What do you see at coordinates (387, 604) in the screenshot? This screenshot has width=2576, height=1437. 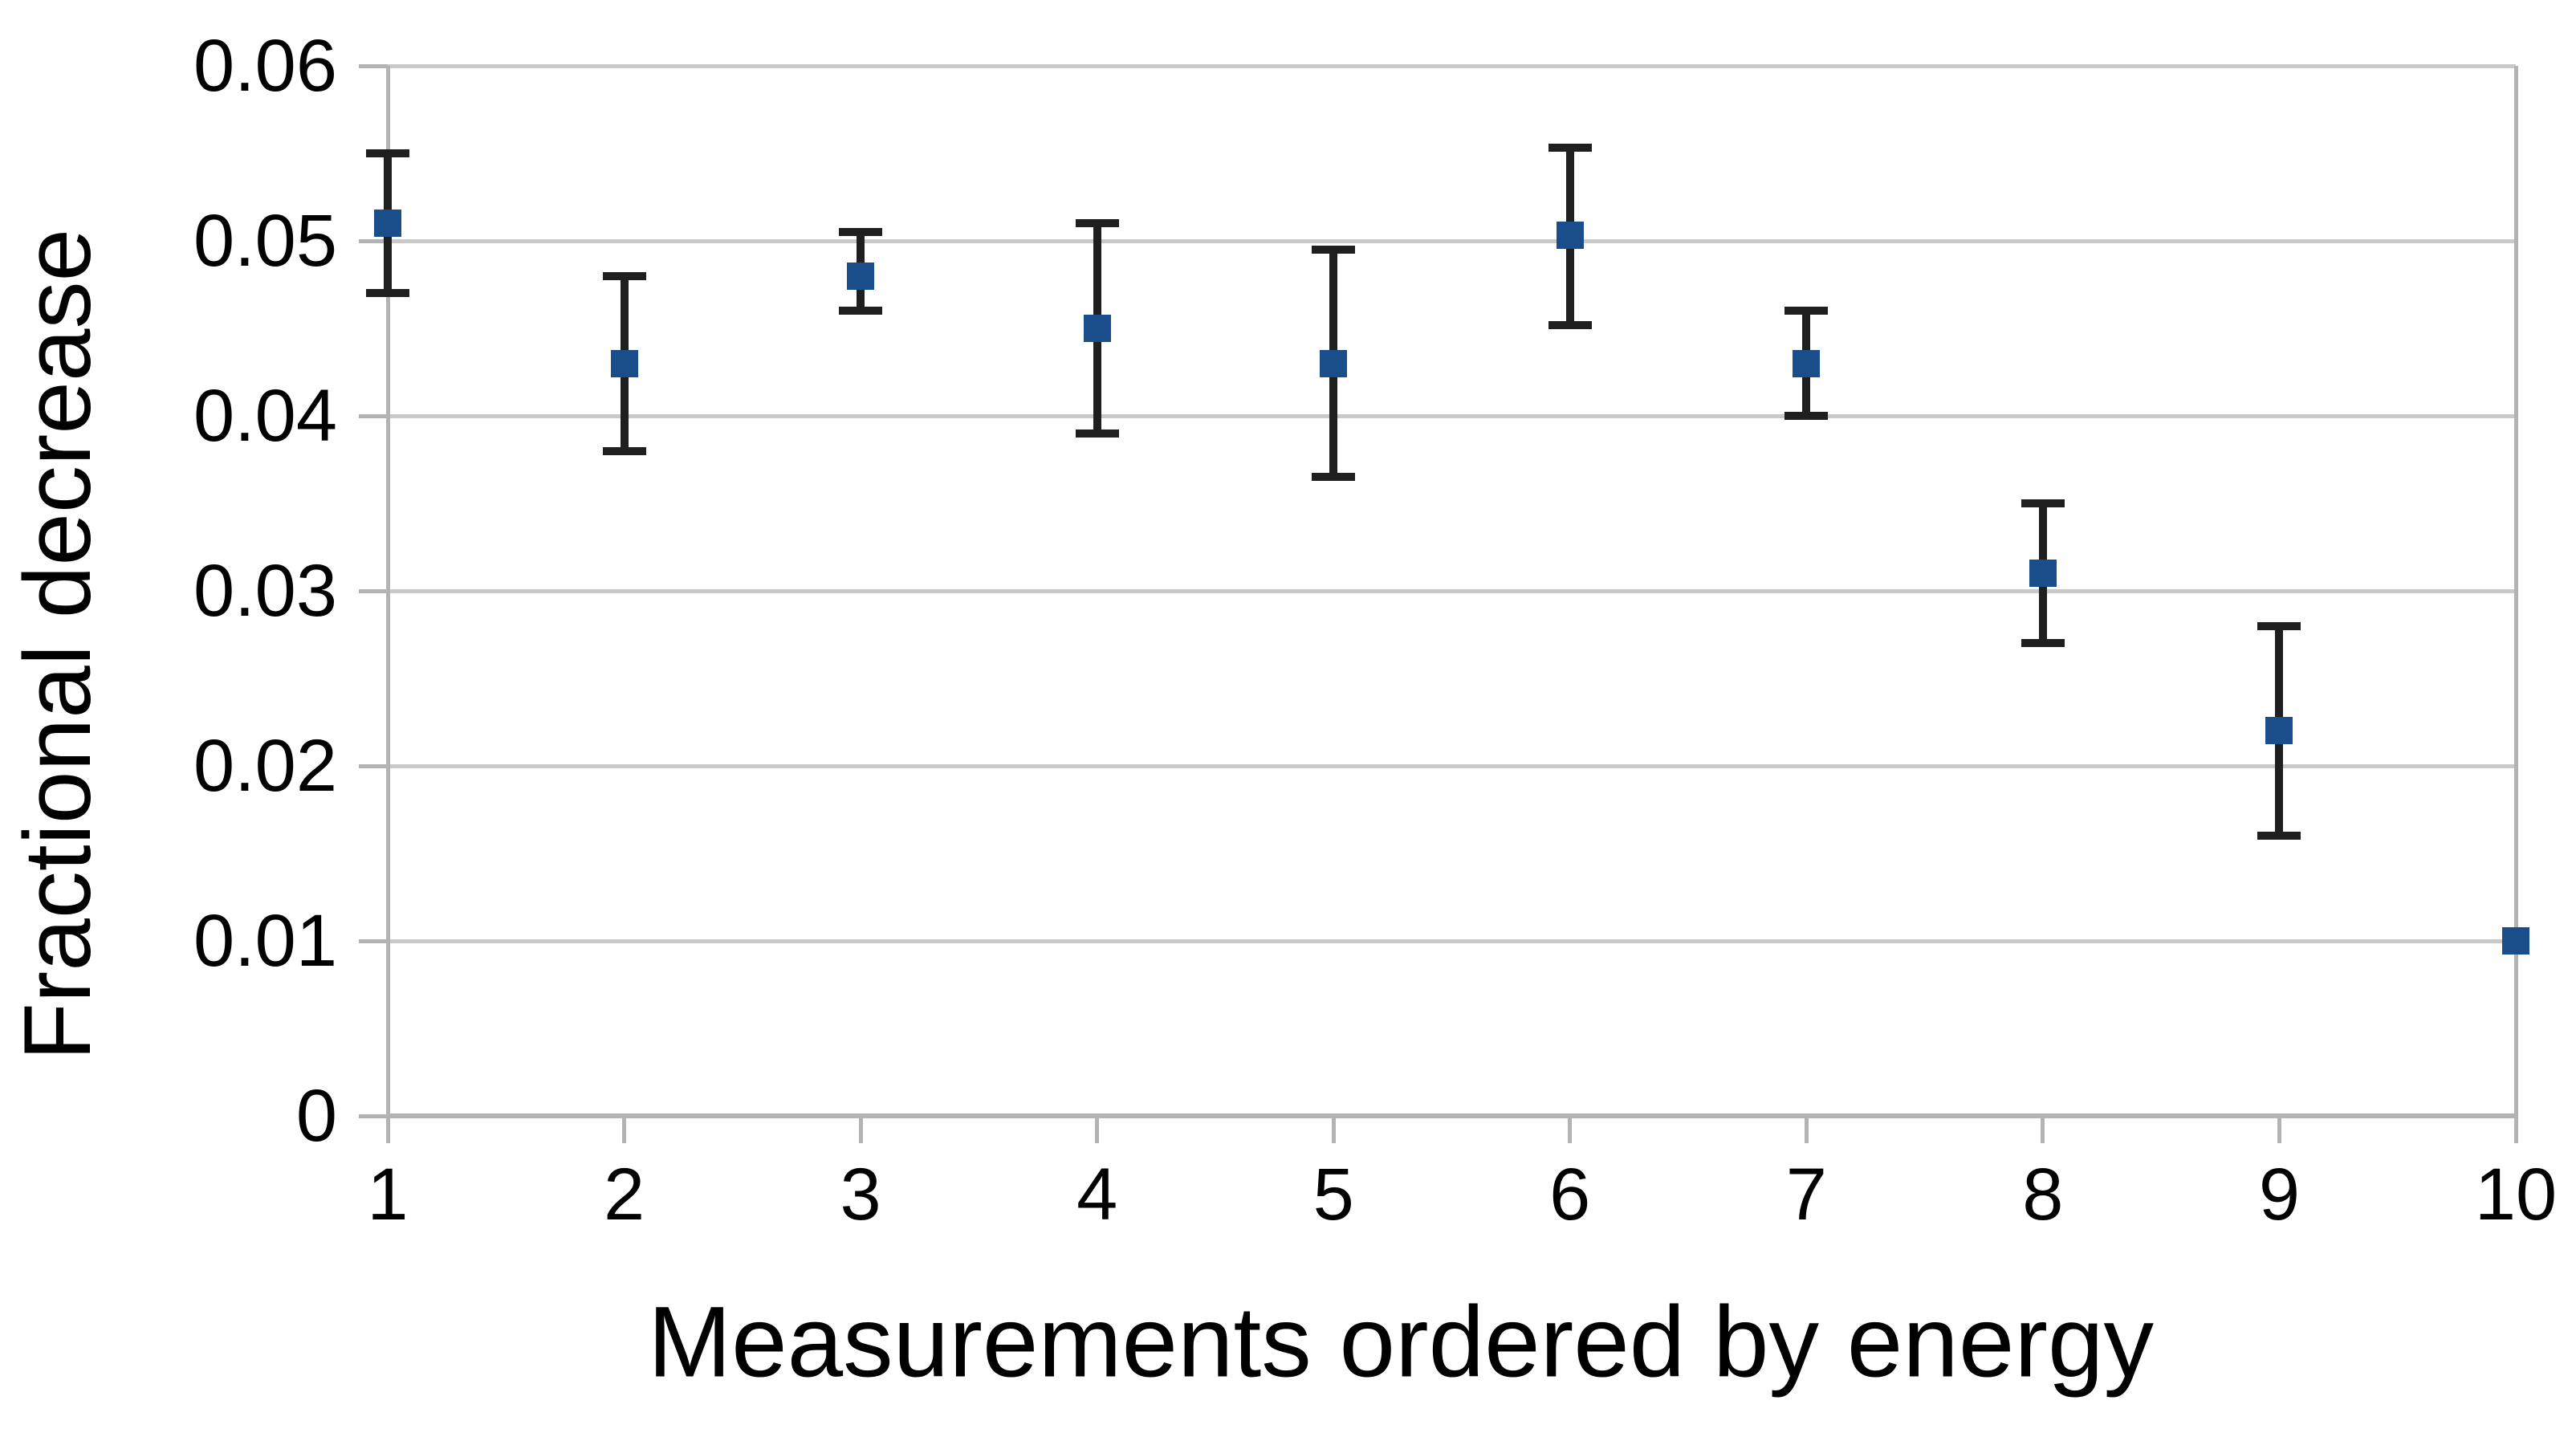 I see `y-axis-line` at bounding box center [387, 604].